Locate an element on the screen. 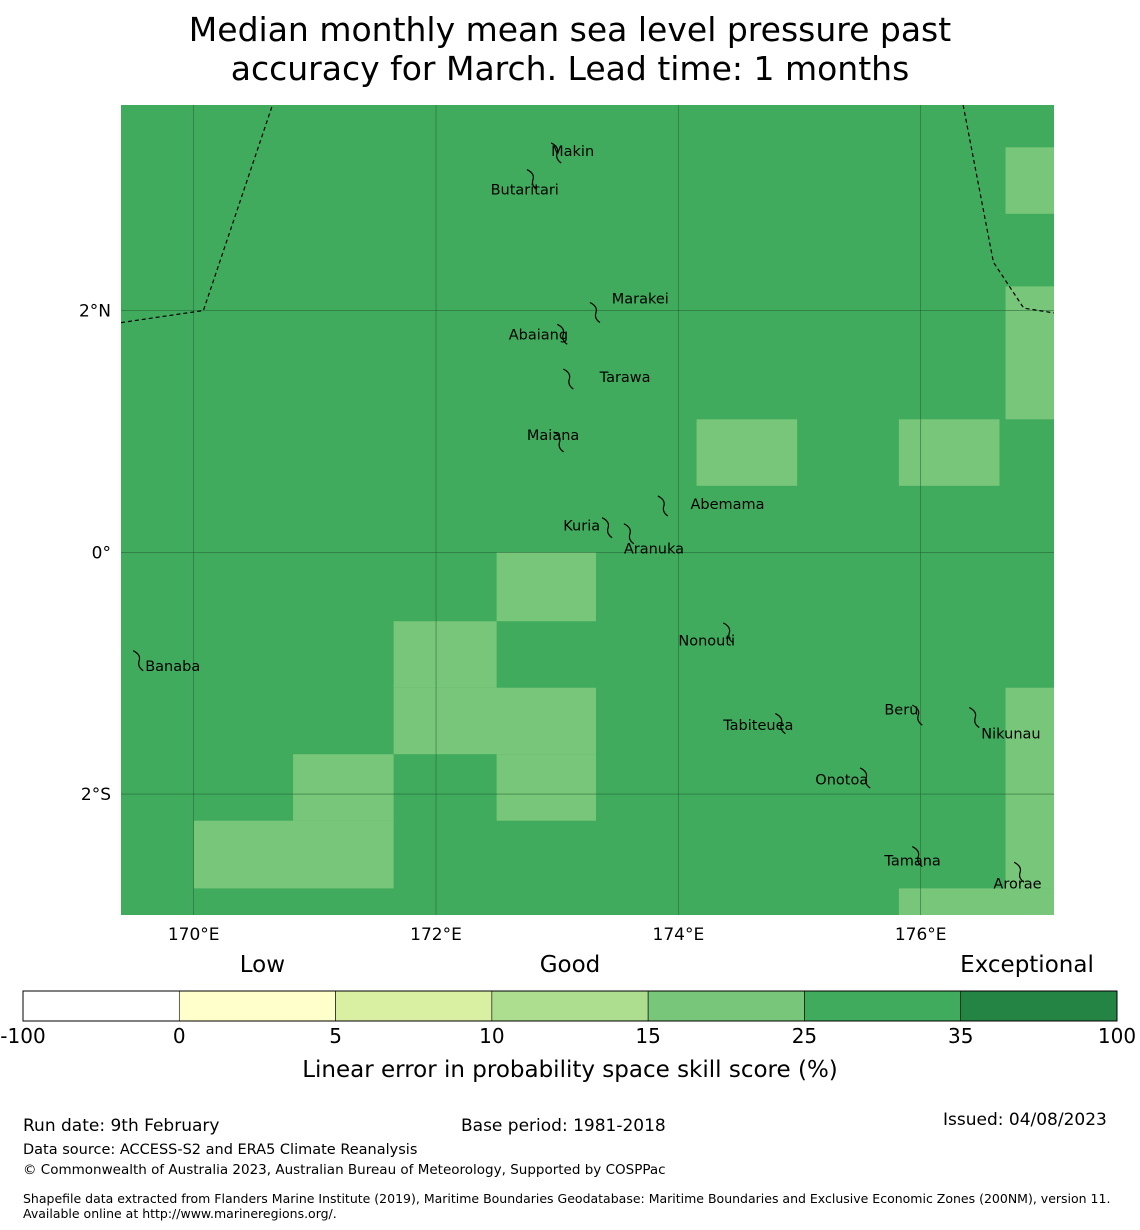 The height and width of the screenshot is (1230, 1140). colorbar-tick-label-0: -100 is located at coordinates (22, 1036).